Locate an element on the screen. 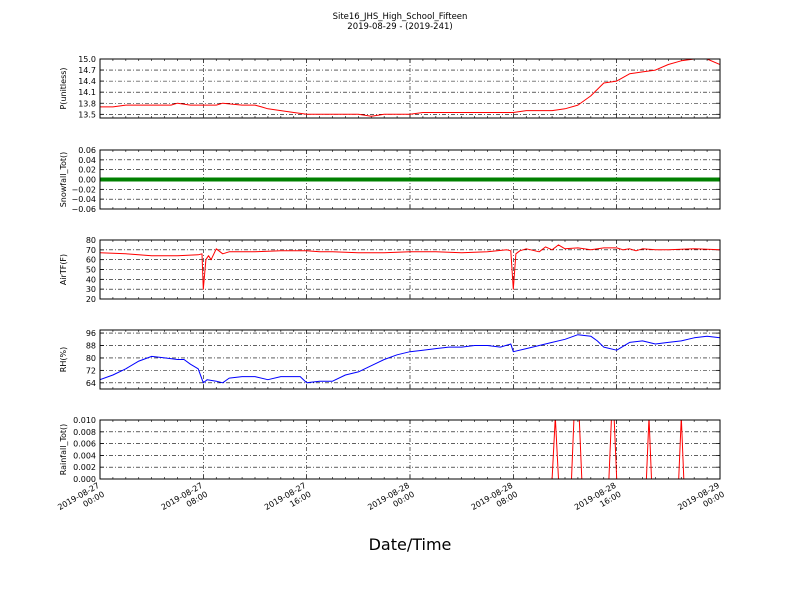 The height and width of the screenshot is (600, 800). y-tick-label: 0.006 is located at coordinates (84, 444).